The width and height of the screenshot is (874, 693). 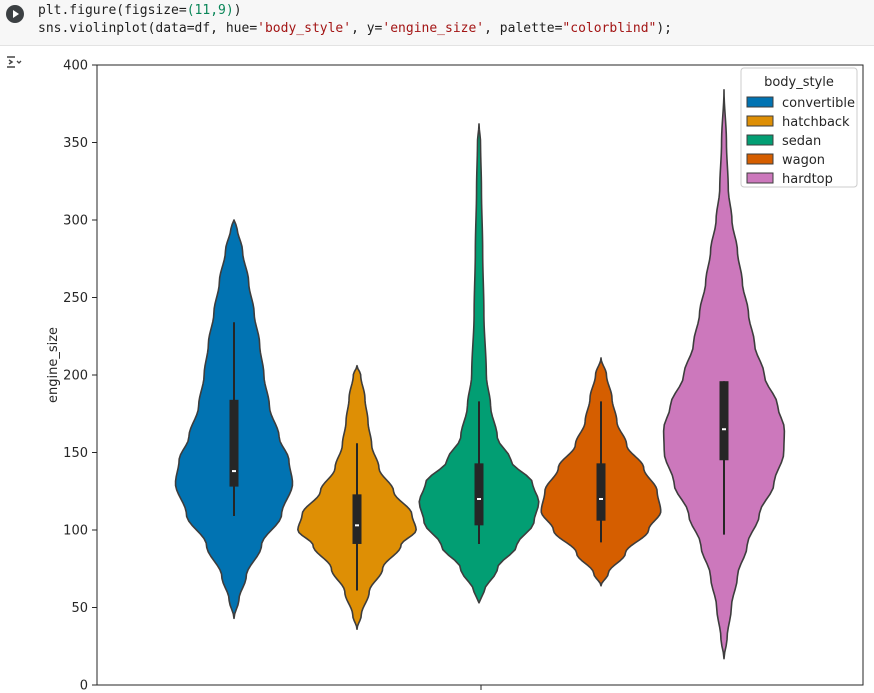 What do you see at coordinates (14, 62) in the screenshot?
I see `output-collapse-icon` at bounding box center [14, 62].